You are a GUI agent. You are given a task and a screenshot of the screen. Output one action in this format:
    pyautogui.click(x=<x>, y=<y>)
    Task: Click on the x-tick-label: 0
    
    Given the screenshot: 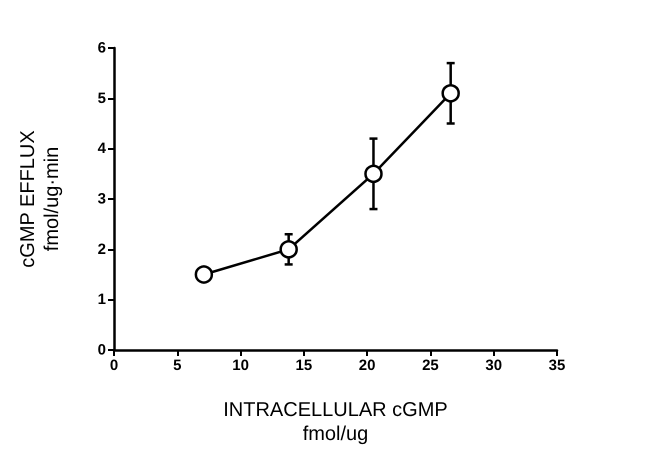 What is the action you would take?
    pyautogui.click(x=114, y=365)
    